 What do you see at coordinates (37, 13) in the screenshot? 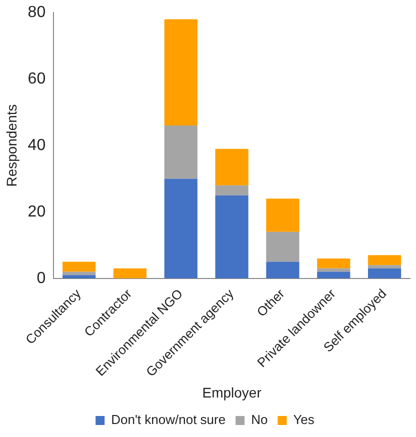
I see `y-tick-label: 80` at bounding box center [37, 13].